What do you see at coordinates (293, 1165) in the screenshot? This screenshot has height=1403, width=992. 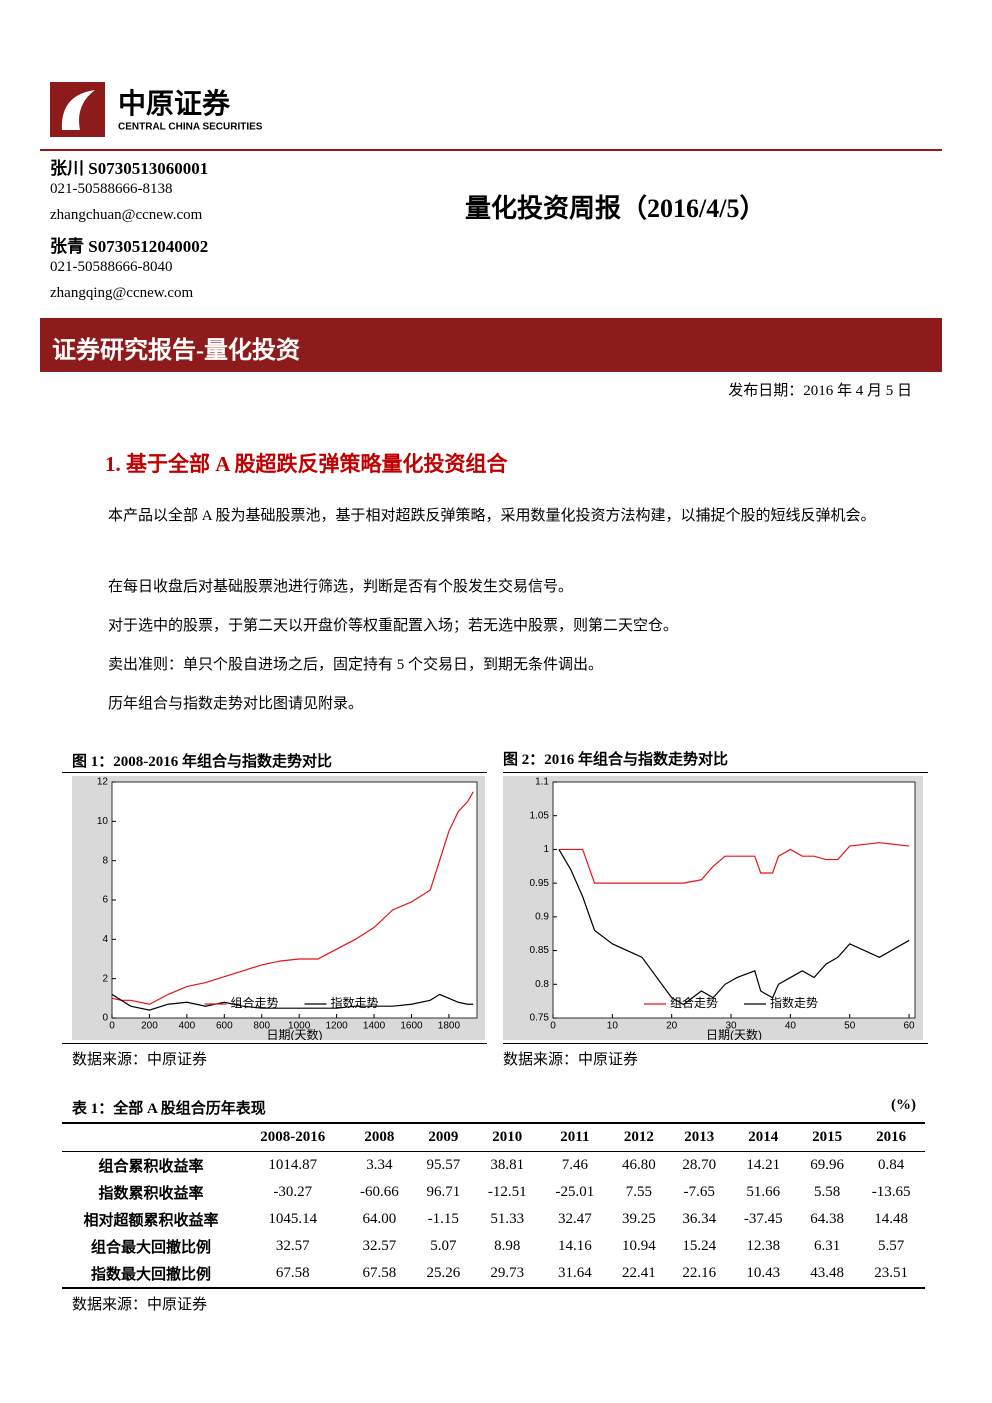 I see `cell: 1014.87` at bounding box center [293, 1165].